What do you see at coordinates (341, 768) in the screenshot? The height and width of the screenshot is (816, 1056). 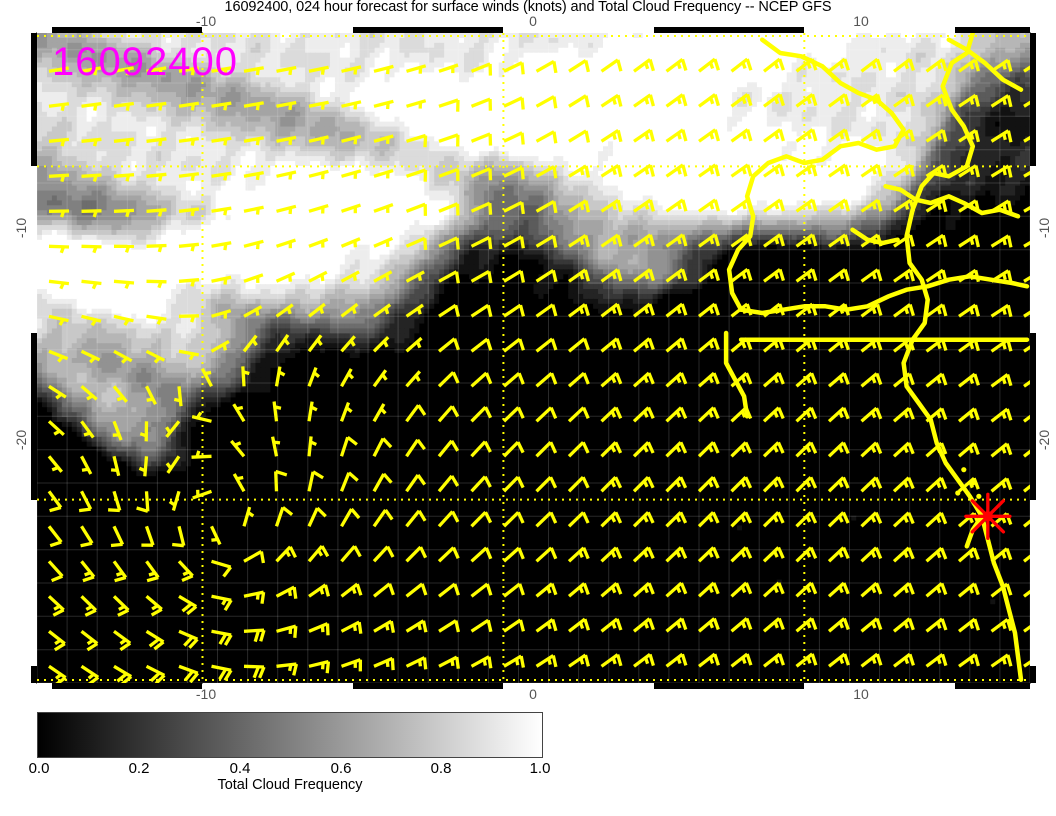 I see `colorbar-tick-3: 0.6` at bounding box center [341, 768].